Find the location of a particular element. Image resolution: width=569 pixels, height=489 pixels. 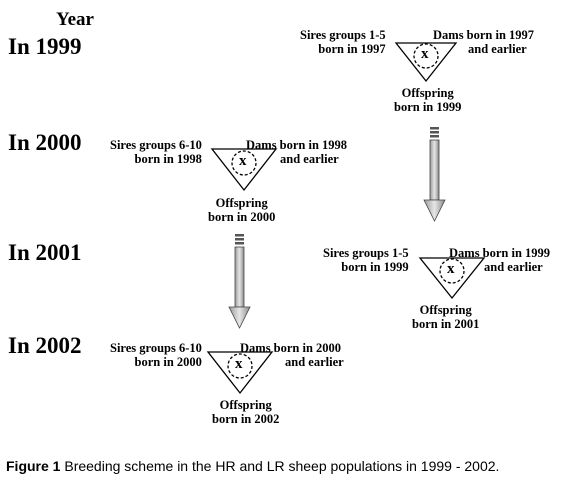

arrow-2000-to-2002 is located at coordinates (239, 281).